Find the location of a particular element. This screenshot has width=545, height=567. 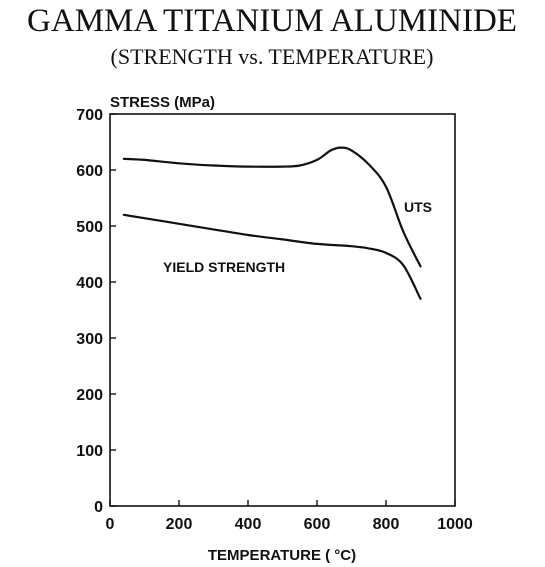

y-tick-label: 200 is located at coordinates (89, 395).